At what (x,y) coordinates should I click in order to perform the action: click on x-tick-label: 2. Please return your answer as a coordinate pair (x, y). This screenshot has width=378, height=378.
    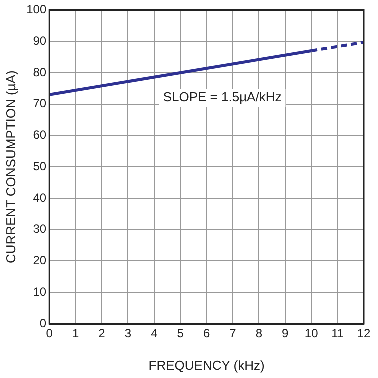
    Looking at the image, I should click on (102, 333).